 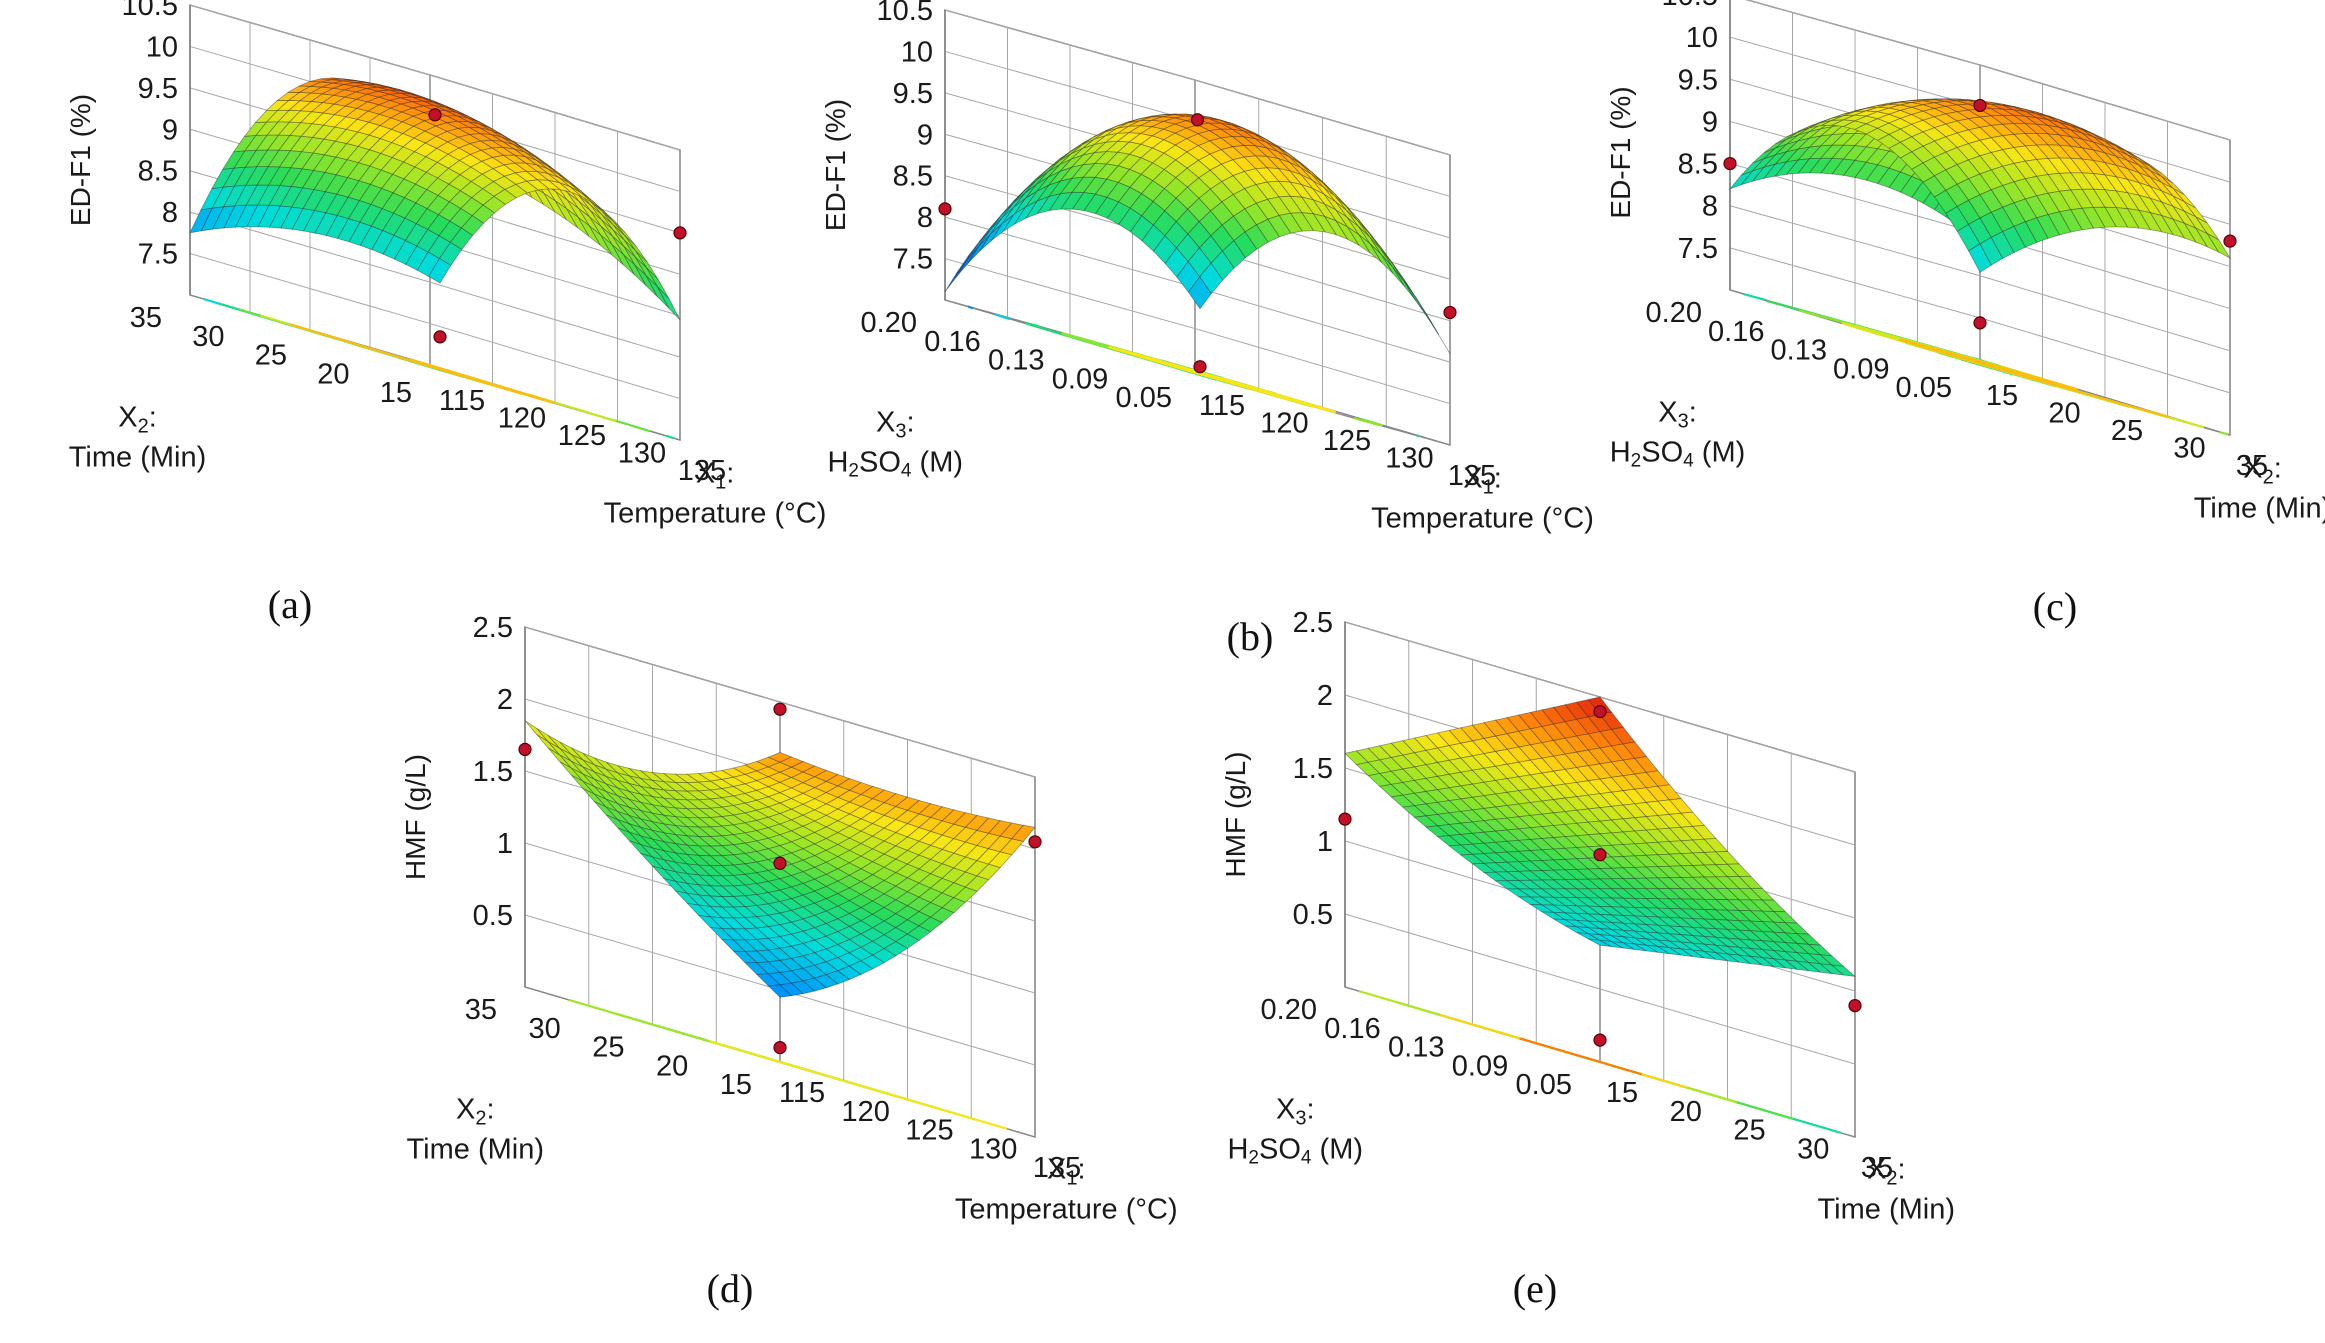 What do you see at coordinates (80, 160) in the screenshot?
I see `z-axis-label: ED-F1 (%)` at bounding box center [80, 160].